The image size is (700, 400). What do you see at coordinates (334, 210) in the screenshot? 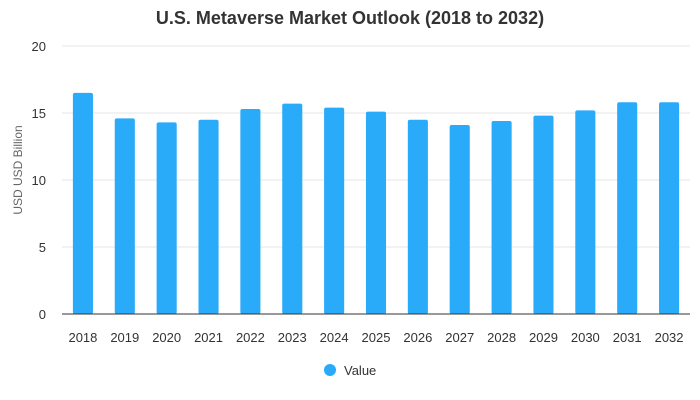
I see `bar-2024` at bounding box center [334, 210].